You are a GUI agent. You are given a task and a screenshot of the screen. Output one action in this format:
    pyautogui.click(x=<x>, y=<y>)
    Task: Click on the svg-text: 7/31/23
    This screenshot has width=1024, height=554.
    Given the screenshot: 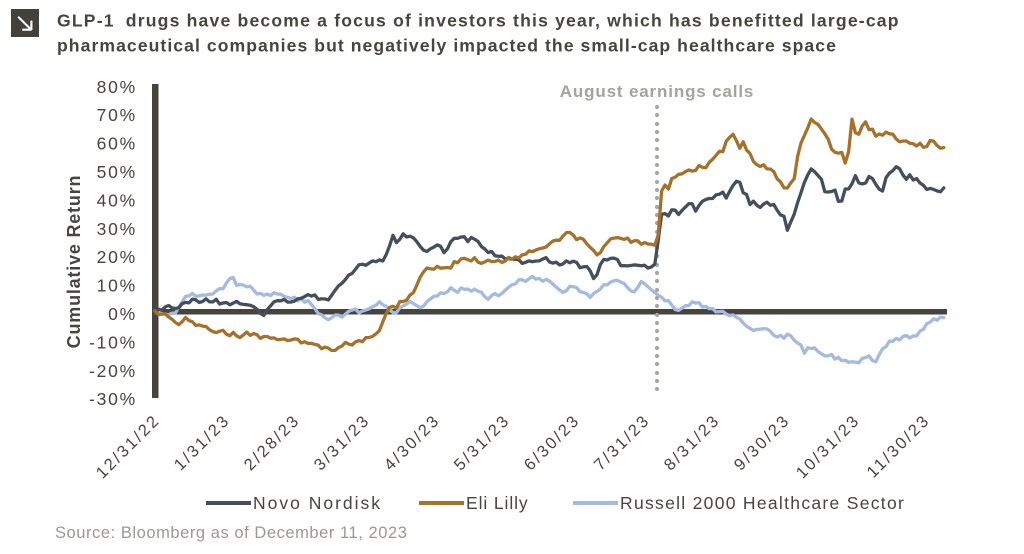 What is the action you would take?
    pyautogui.click(x=622, y=442)
    